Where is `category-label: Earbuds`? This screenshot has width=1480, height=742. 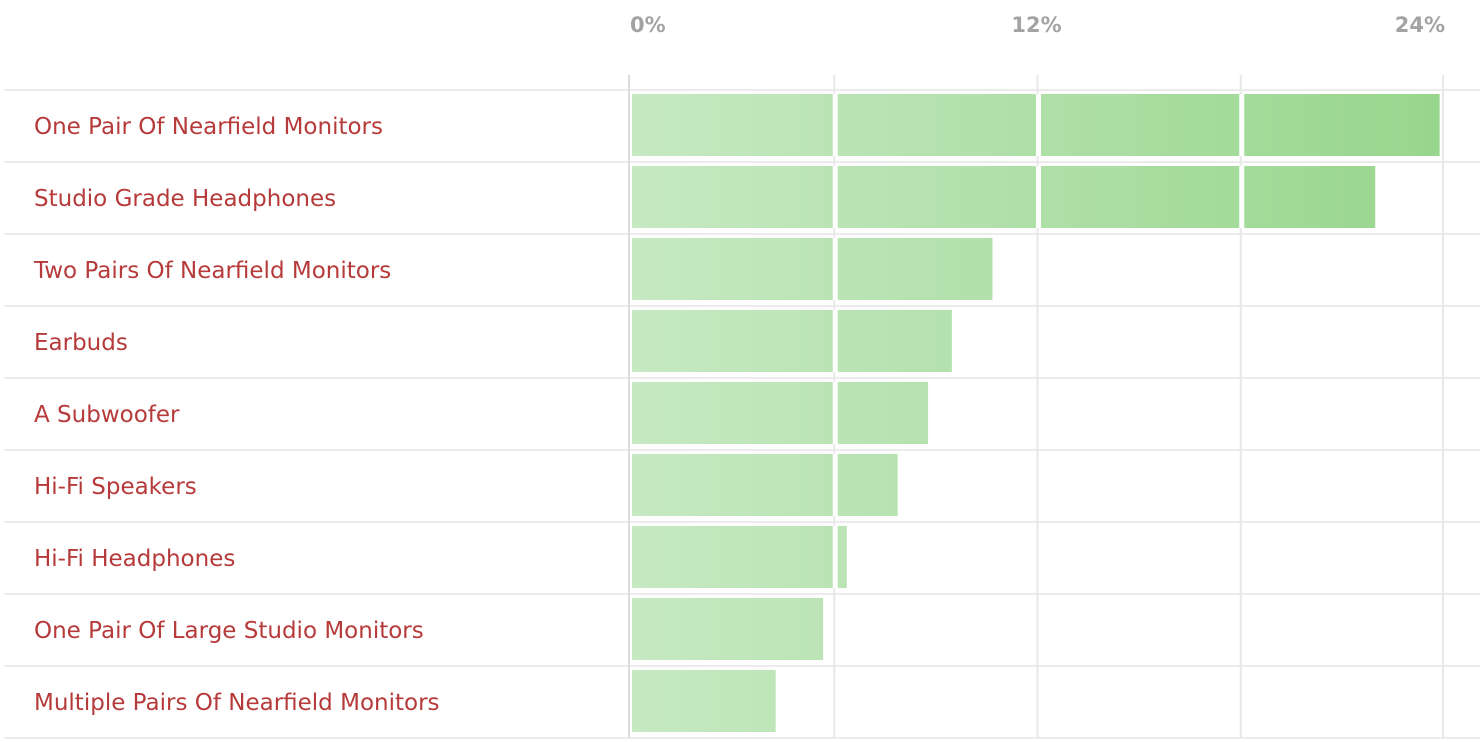 category-label: Earbuds is located at coordinates (81, 343).